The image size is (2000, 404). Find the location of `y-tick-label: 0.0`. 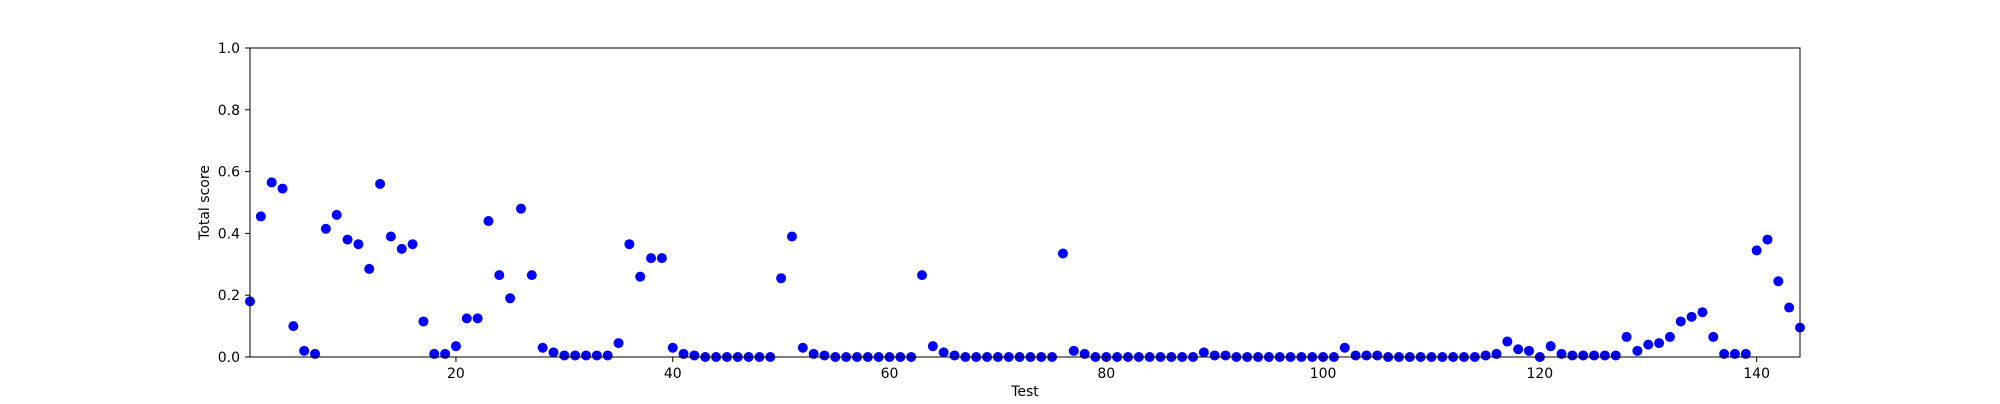

y-tick-label: 0.0 is located at coordinates (229, 358).